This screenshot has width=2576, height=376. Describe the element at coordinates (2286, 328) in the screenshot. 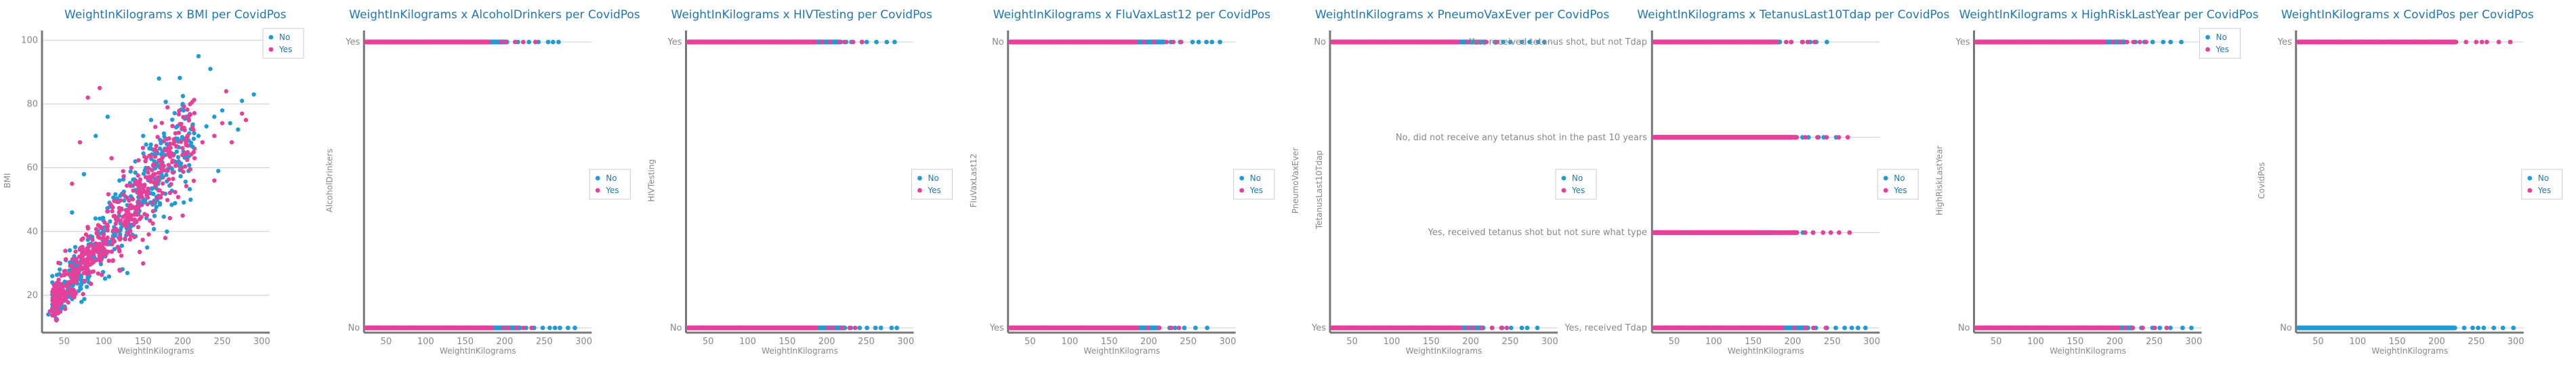

I see `y-tick-label: No` at that location.